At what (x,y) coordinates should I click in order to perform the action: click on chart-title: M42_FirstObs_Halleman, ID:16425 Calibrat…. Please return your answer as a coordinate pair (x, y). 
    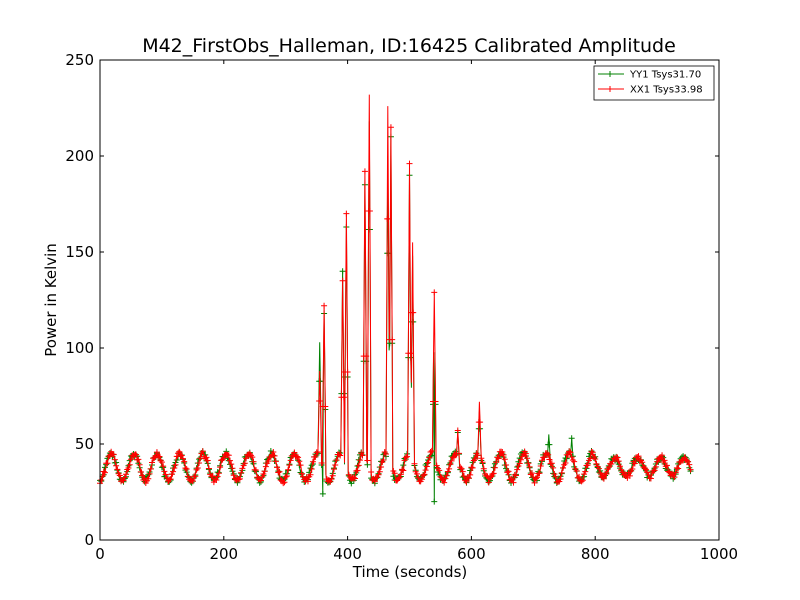
    Looking at the image, I should click on (409, 46).